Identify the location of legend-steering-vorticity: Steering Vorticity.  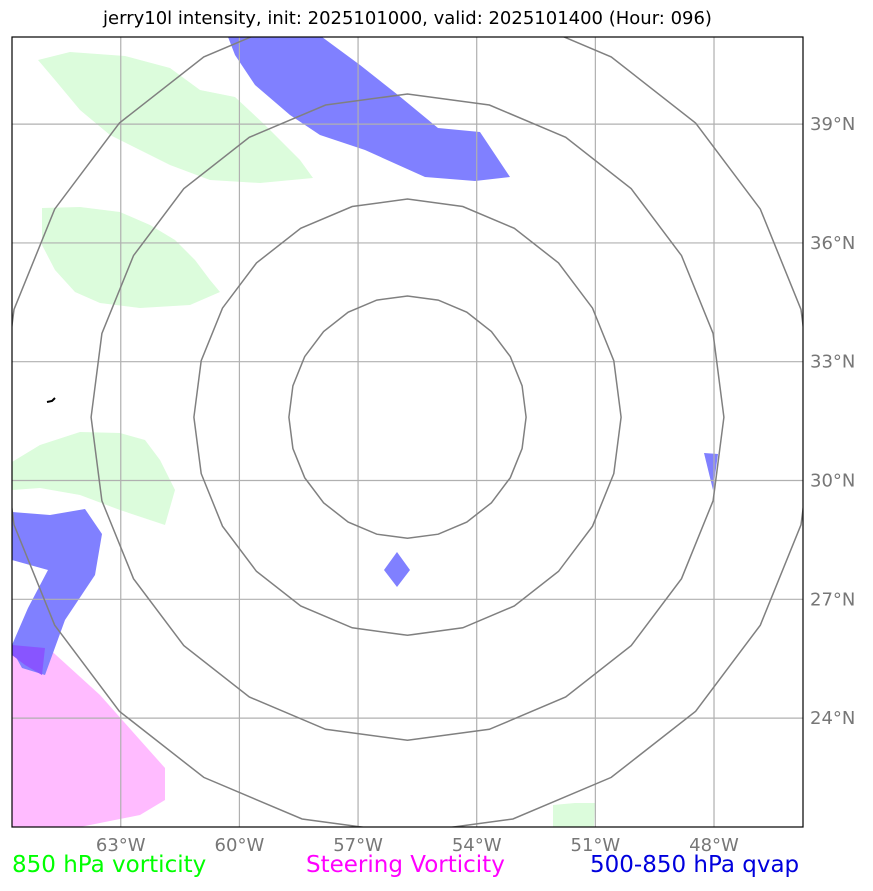
(405, 865).